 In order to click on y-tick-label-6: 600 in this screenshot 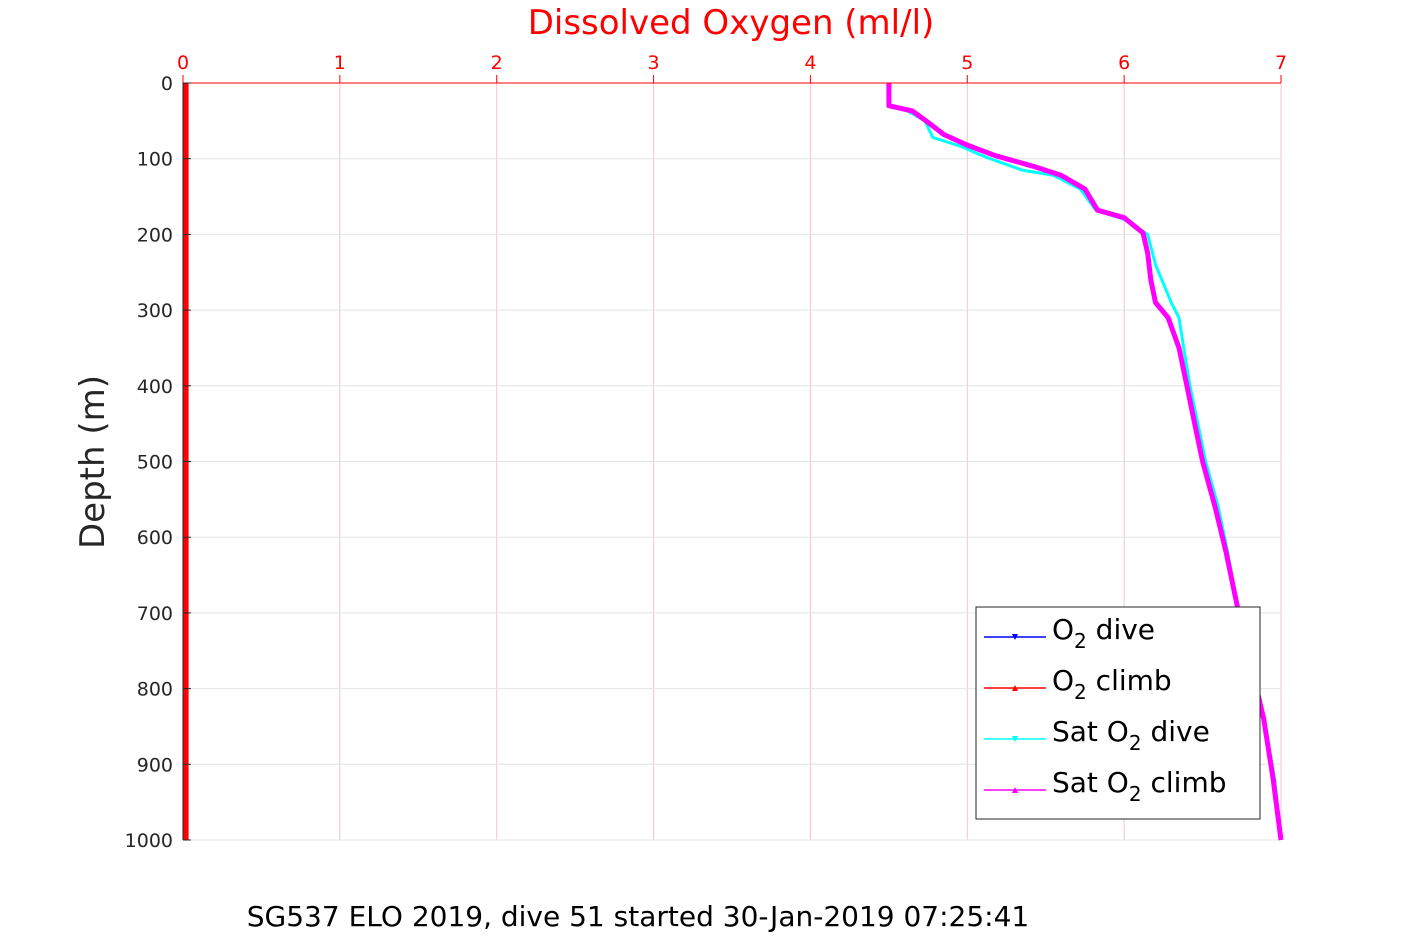, I will do `click(155, 538)`.